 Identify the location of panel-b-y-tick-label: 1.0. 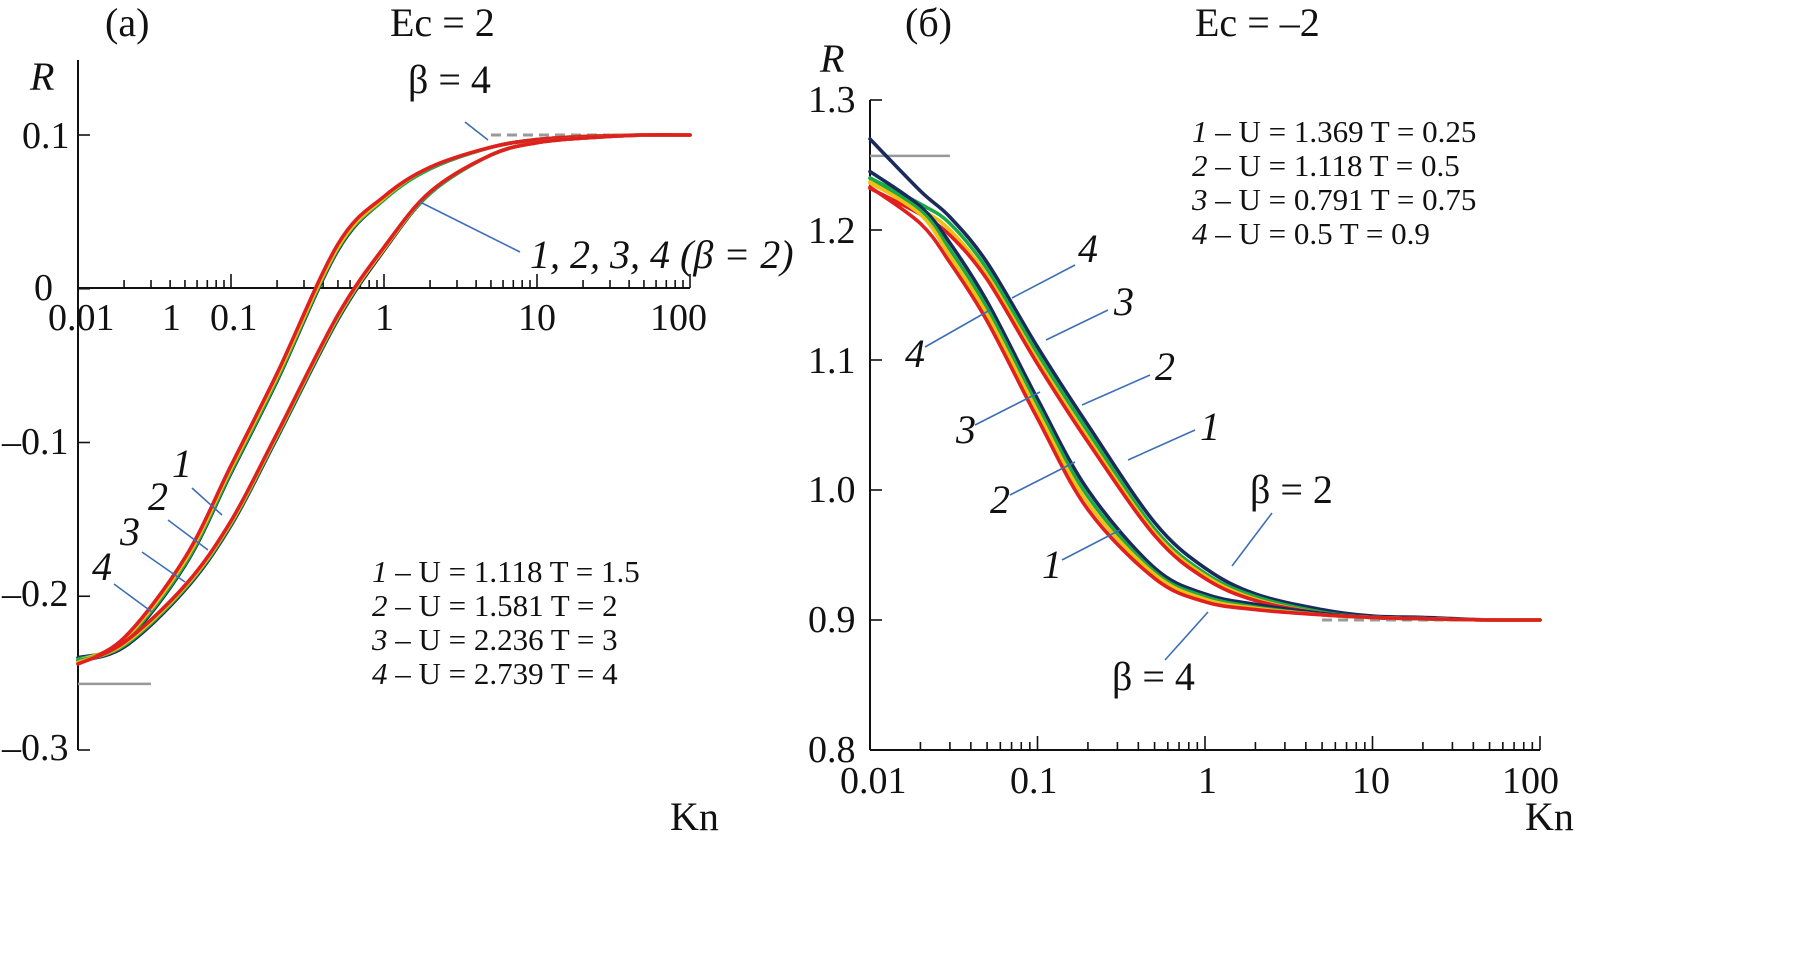
(832, 490).